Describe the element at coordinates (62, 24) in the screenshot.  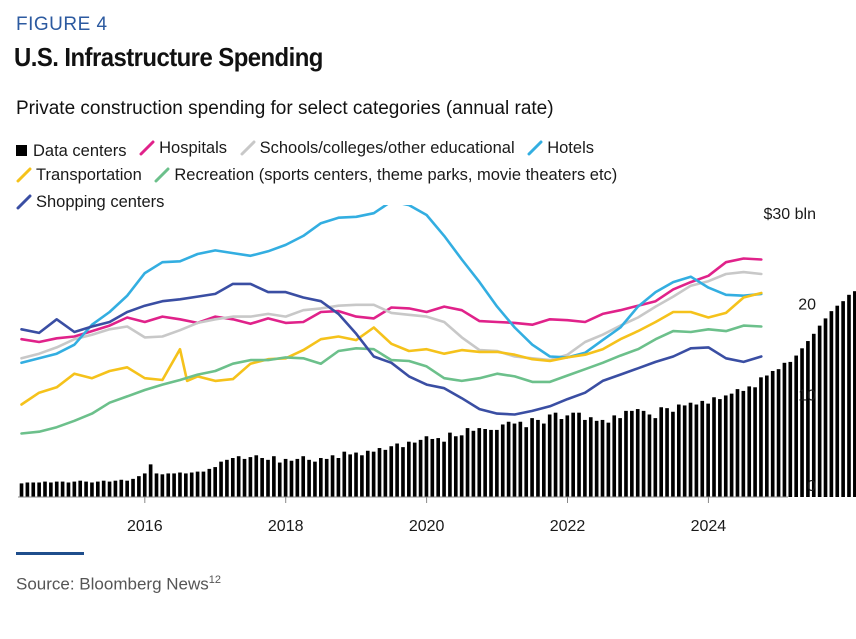
I see `figure-label: FIGURE 4` at that location.